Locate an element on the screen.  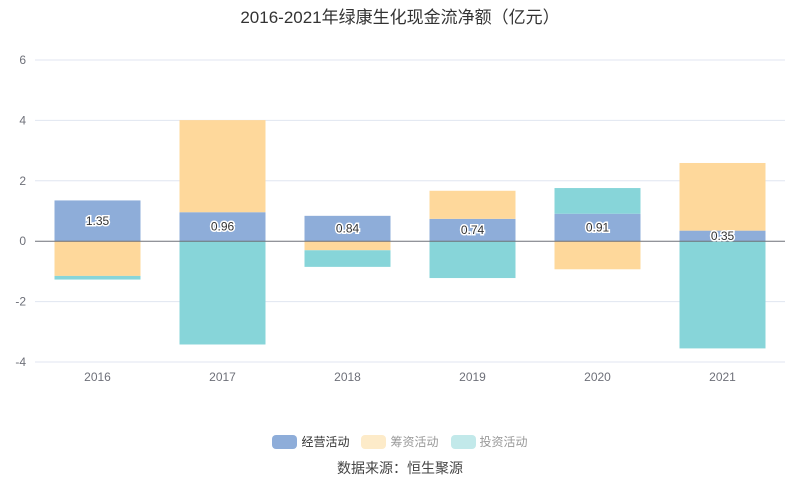
x-tick-label: 2019 is located at coordinates (472, 377).